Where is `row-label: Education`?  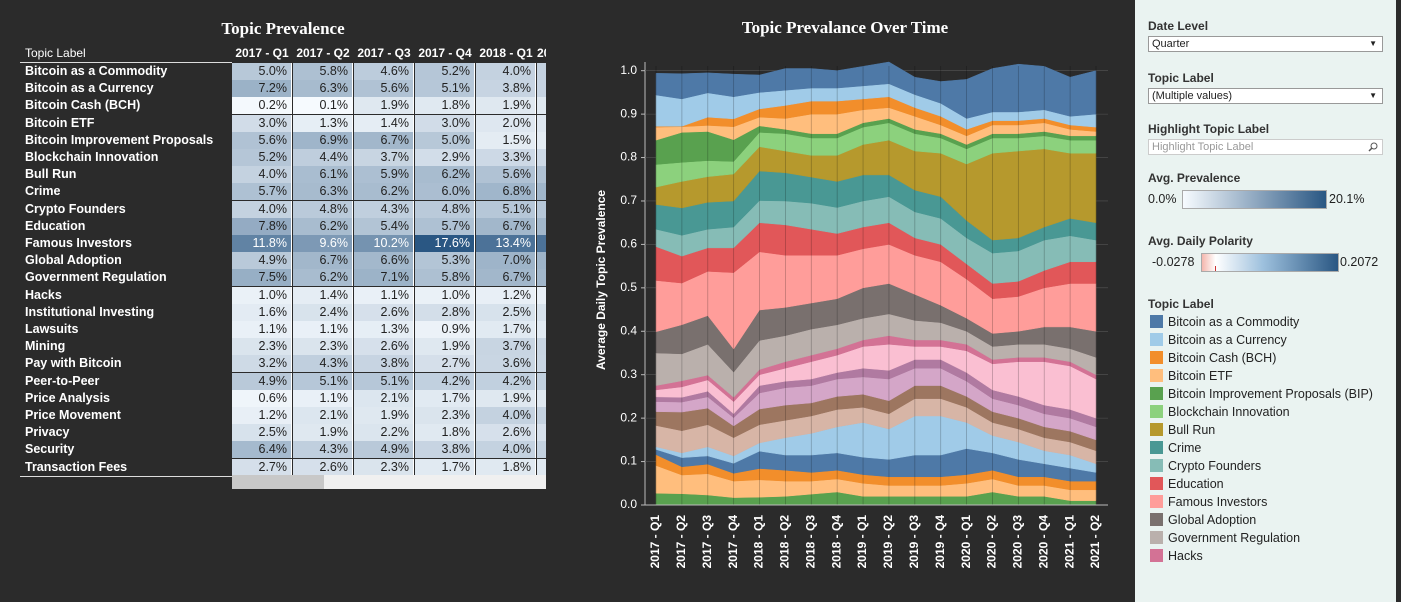 row-label: Education is located at coordinates (55, 225).